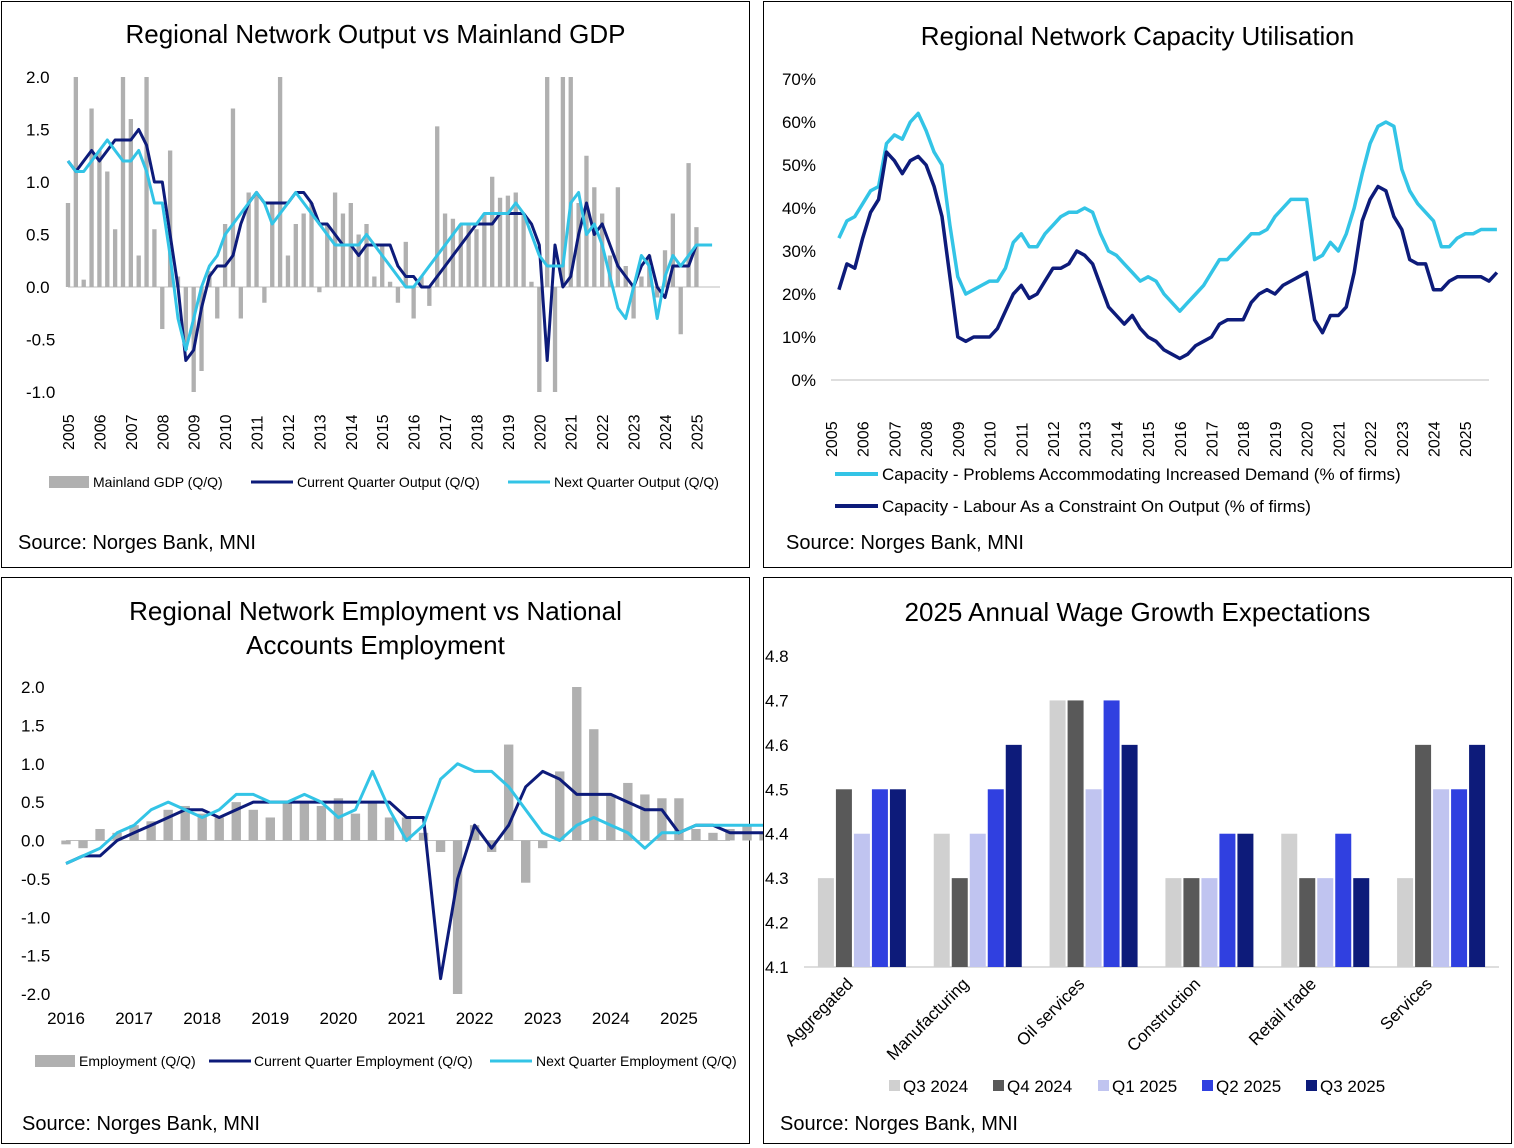 This screenshot has width=1514, height=1148. I want to click on y-tick-label: 60%, so click(799, 122).